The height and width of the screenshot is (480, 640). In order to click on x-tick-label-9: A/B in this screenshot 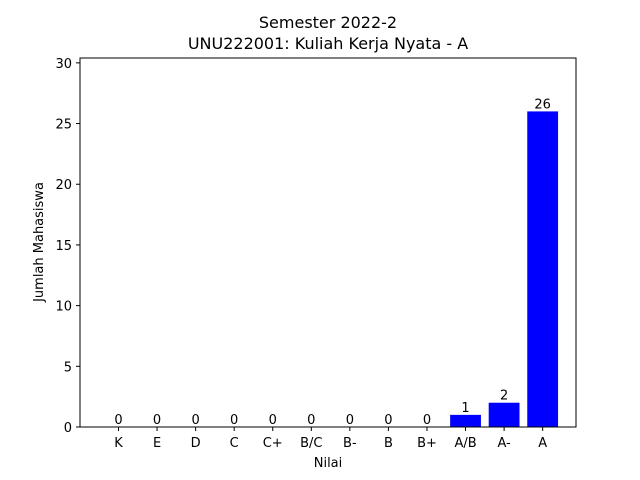, I will do `click(465, 443)`.